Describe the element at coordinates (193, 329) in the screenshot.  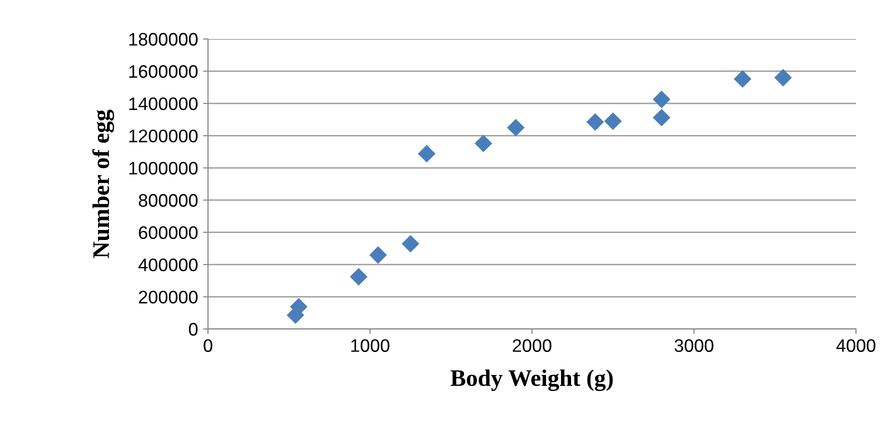
I see `y-tick-label: 0` at that location.